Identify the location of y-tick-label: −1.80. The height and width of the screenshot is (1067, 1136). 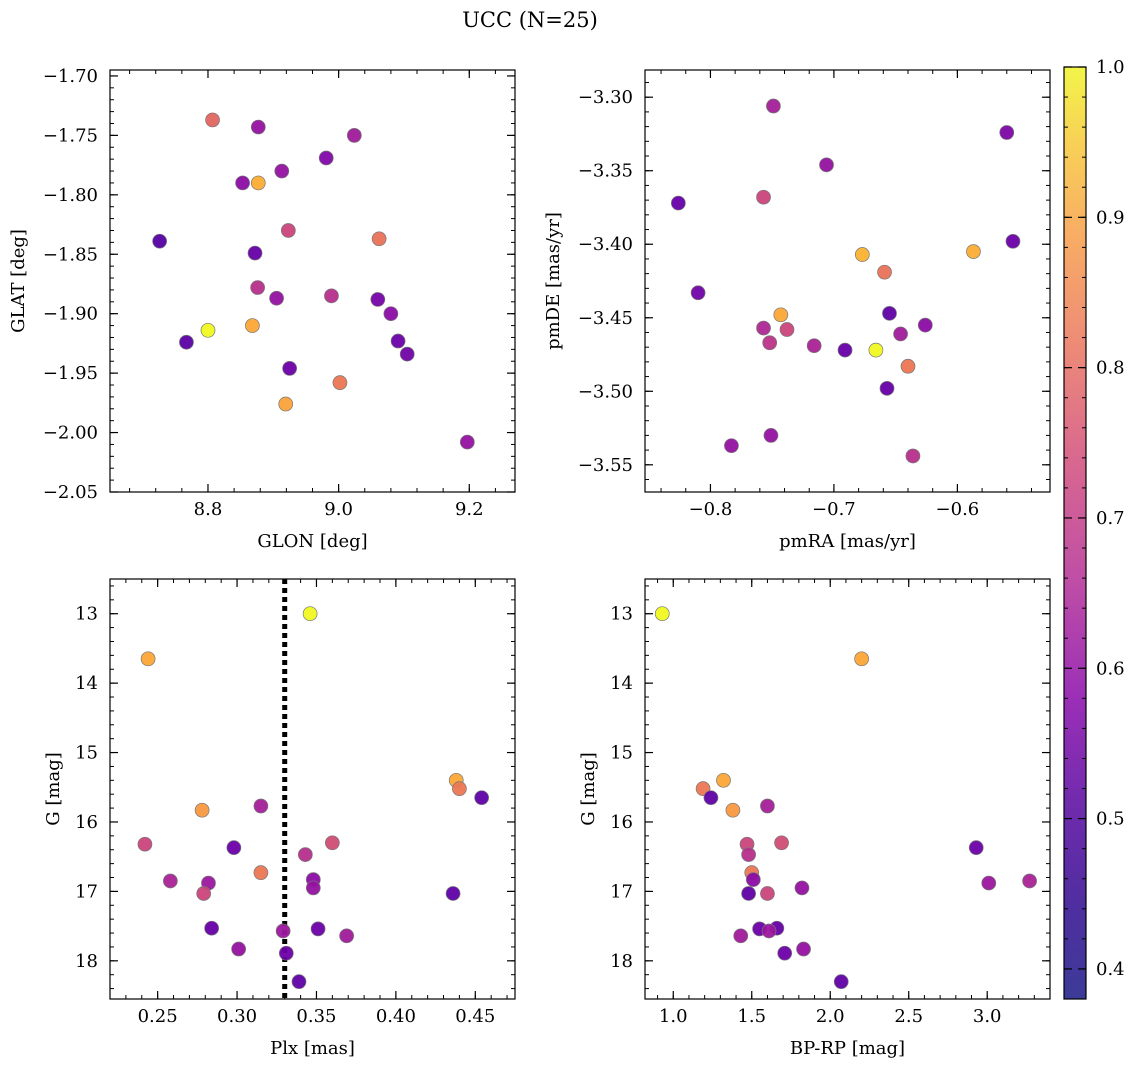
(70, 195).